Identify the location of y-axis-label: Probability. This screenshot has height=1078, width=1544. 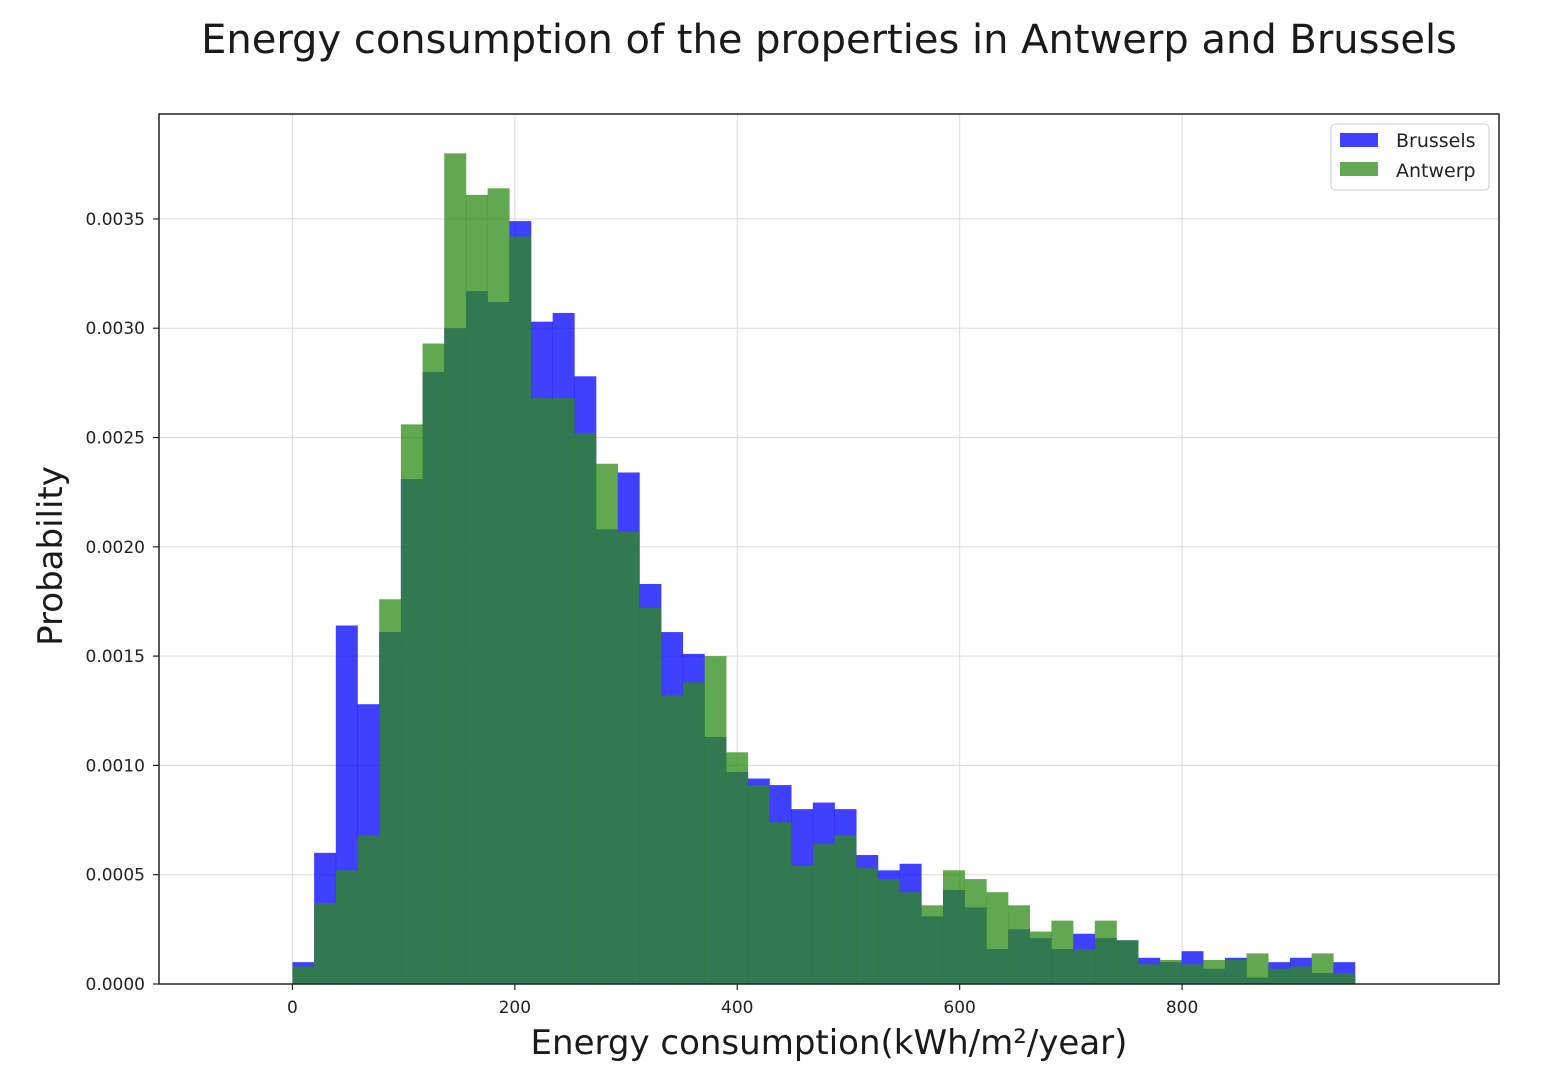
(51, 556).